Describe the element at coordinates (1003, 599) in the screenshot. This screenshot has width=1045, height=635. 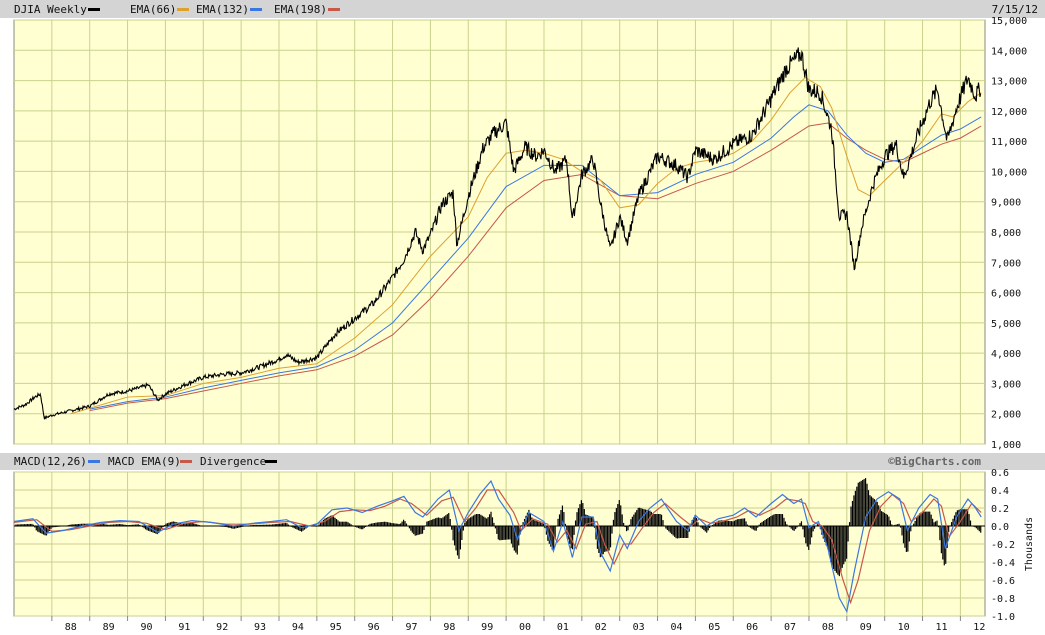
I see `y-tick-label: -0.8` at that location.